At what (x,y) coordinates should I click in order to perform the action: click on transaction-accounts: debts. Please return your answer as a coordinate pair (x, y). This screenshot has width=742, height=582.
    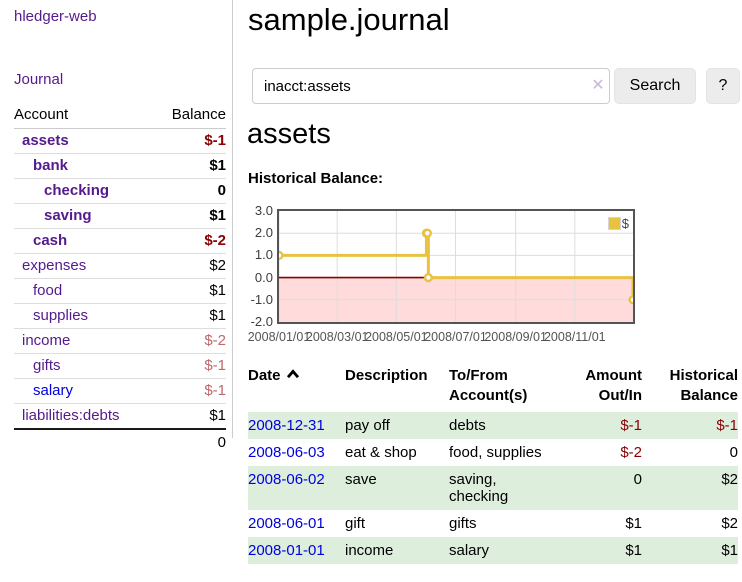
    Looking at the image, I should click on (467, 425).